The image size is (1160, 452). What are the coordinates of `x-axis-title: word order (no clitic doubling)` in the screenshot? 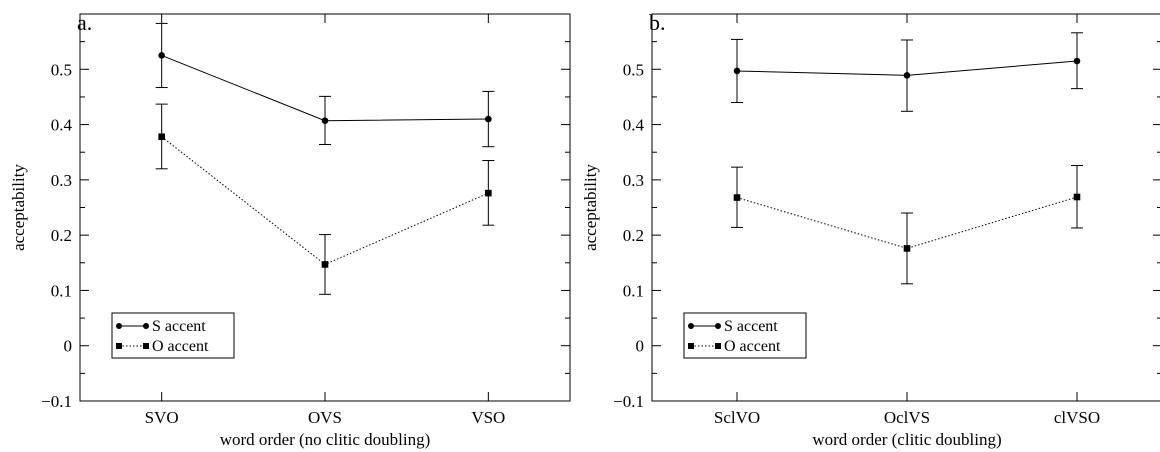 It's located at (325, 439).